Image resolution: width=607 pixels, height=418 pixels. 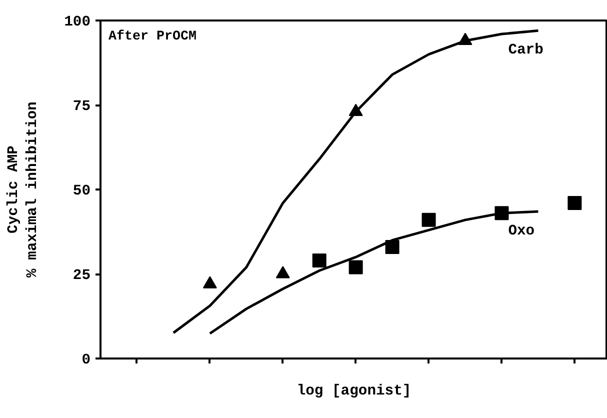 I want to click on y-tick-label: 75, so click(x=81, y=107).